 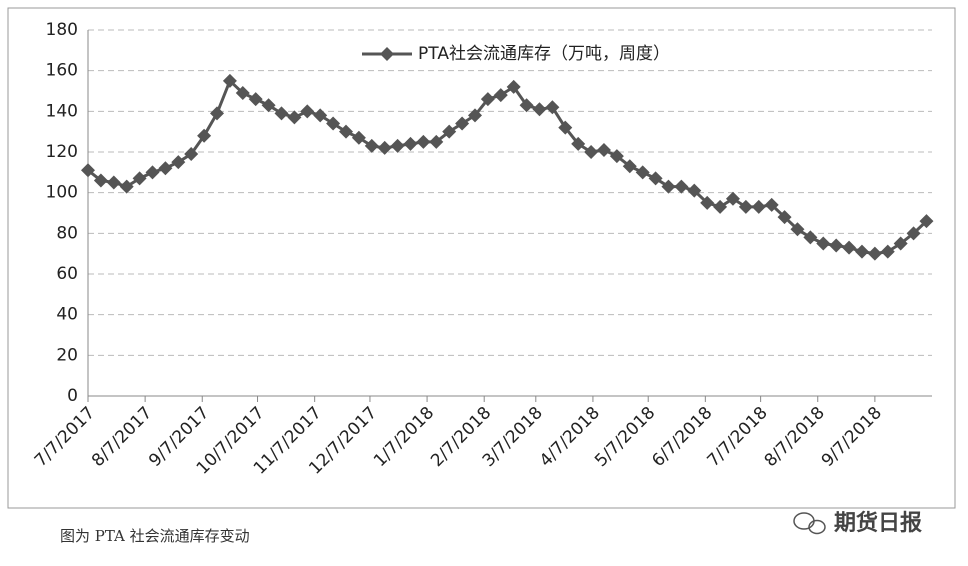 What do you see at coordinates (67, 274) in the screenshot?
I see `y-tick-label: 60` at bounding box center [67, 274].